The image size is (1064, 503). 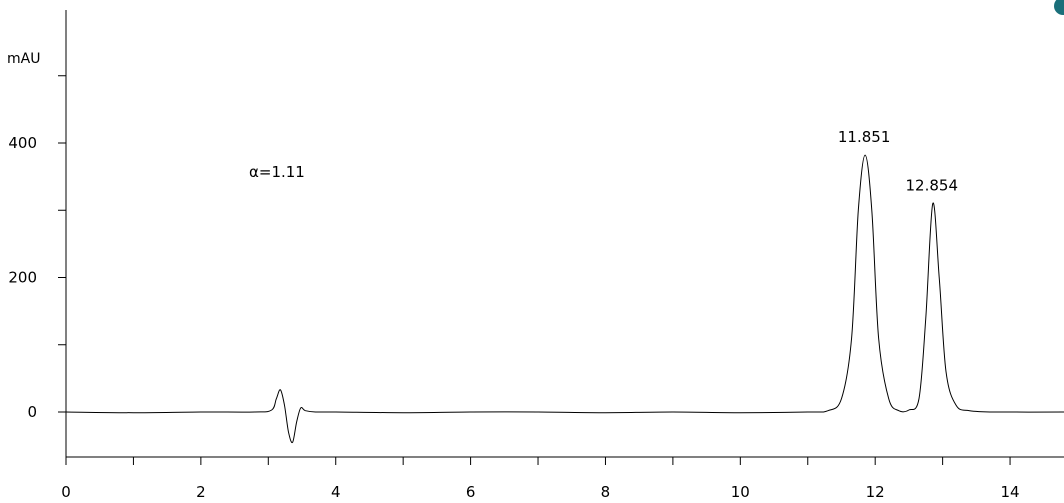 What do you see at coordinates (23, 59) in the screenshot?
I see `y-axis-unit-label: mAU` at bounding box center [23, 59].